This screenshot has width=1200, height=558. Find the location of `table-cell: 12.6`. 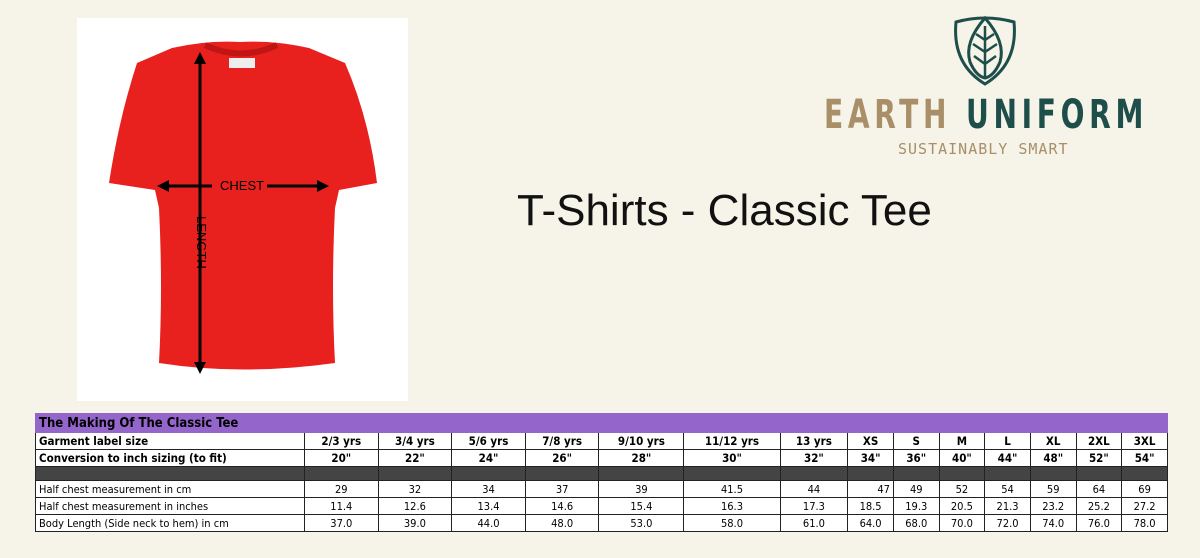

table-cell: 12.6 is located at coordinates (415, 506).